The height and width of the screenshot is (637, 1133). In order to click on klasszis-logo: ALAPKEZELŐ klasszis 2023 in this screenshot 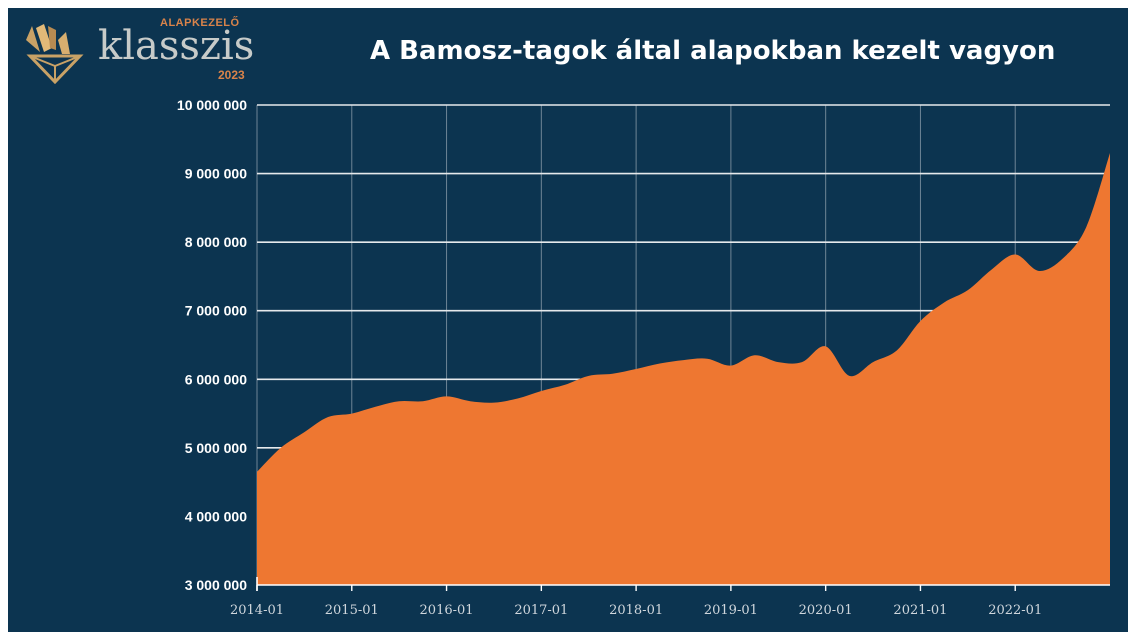, I will do `click(142, 54)`.